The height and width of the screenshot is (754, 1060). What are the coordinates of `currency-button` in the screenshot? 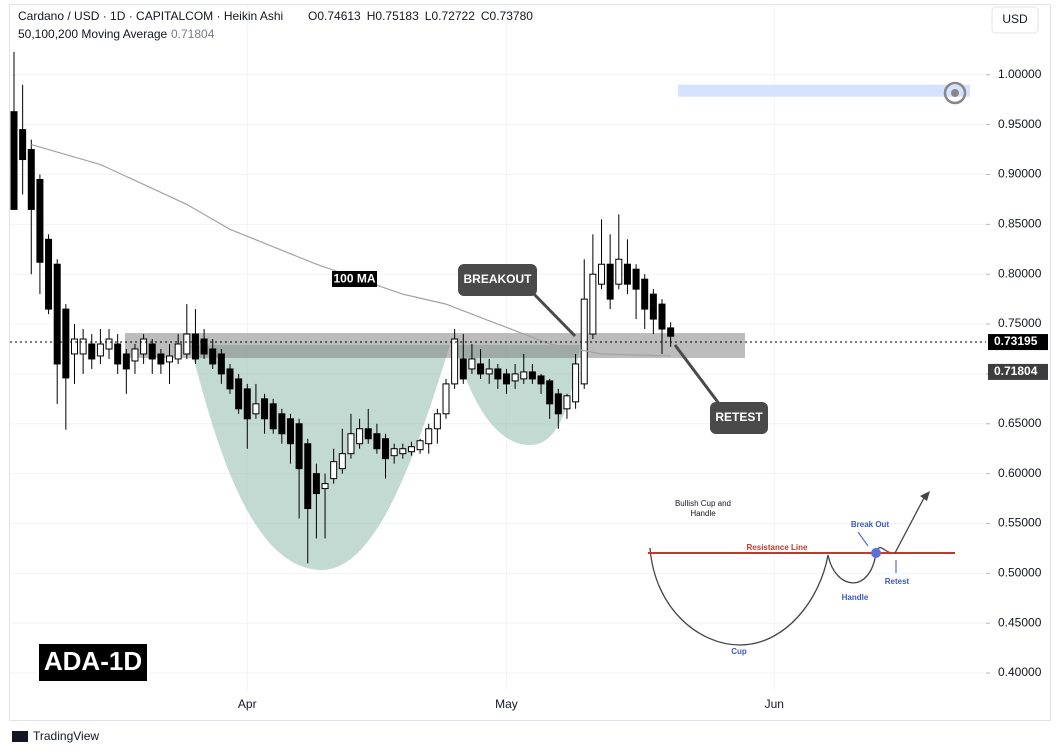 It's located at (1015, 20).